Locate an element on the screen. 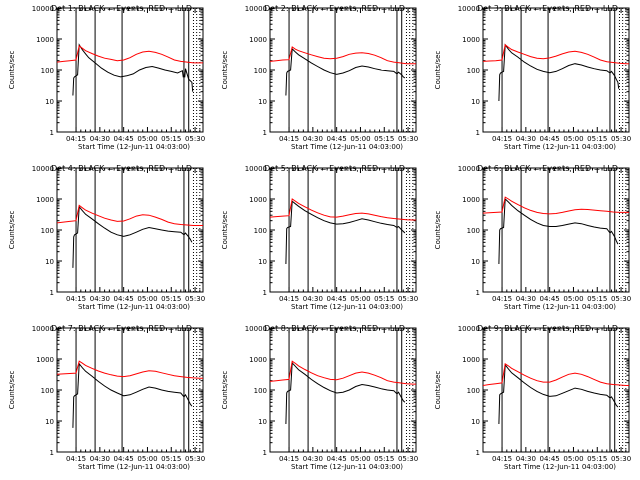 The width and height of the screenshot is (640, 480). plot-title: Det 7: BLACK = Events, RED = LLD is located at coordinates (121, 328).